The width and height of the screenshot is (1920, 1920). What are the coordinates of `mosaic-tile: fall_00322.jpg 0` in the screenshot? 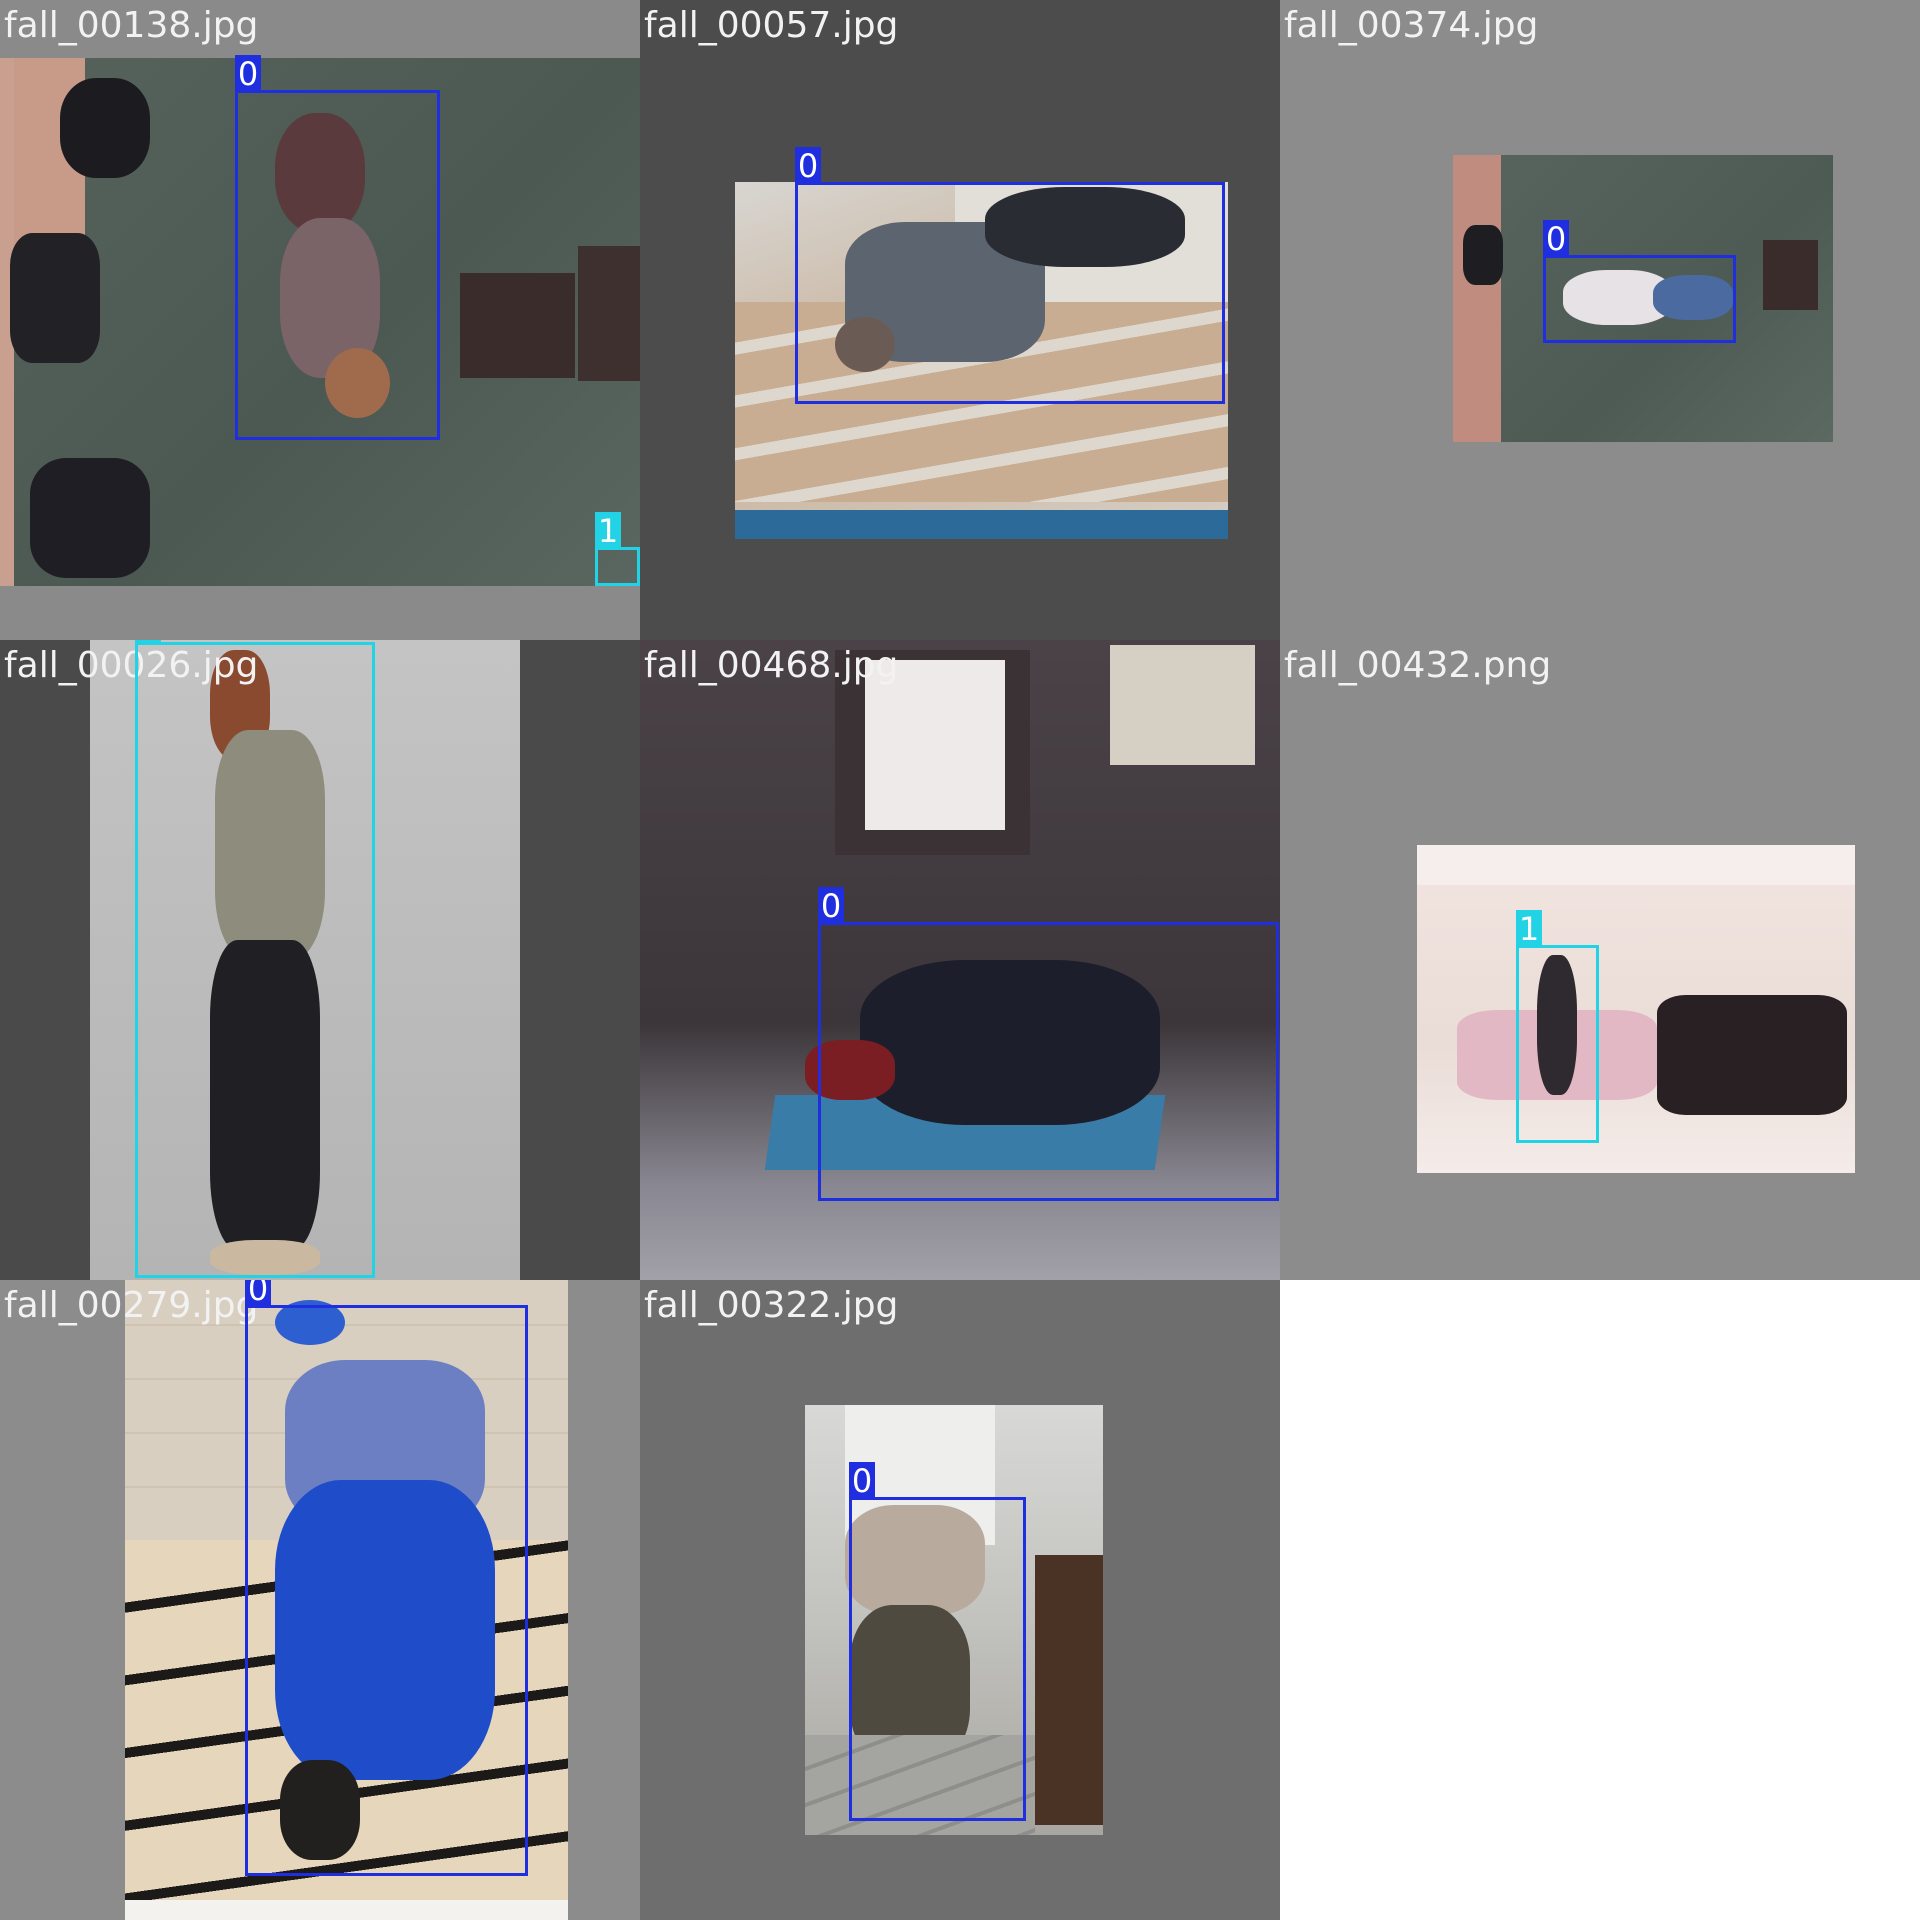 It's located at (960, 1600).